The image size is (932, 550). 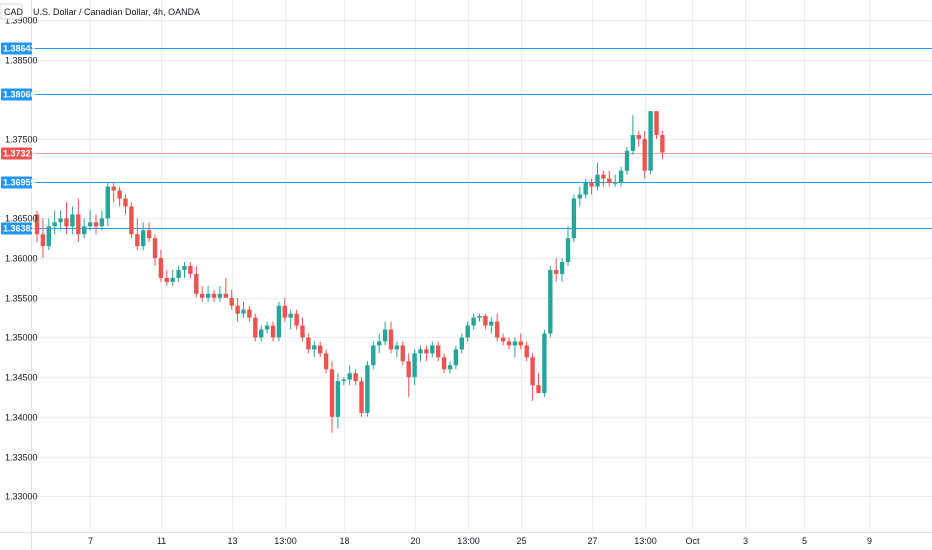 What do you see at coordinates (21, 378) in the screenshot?
I see `y-tick-label: 1.34500` at bounding box center [21, 378].